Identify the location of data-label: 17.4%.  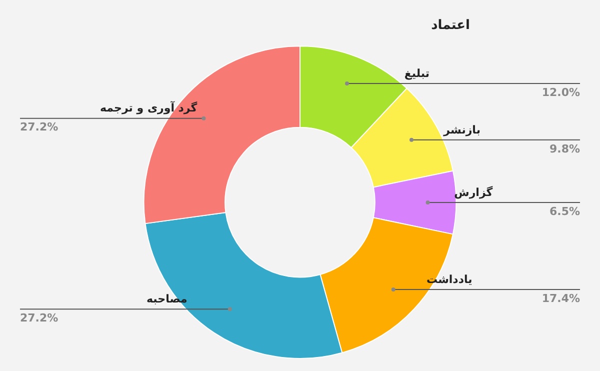
(561, 298).